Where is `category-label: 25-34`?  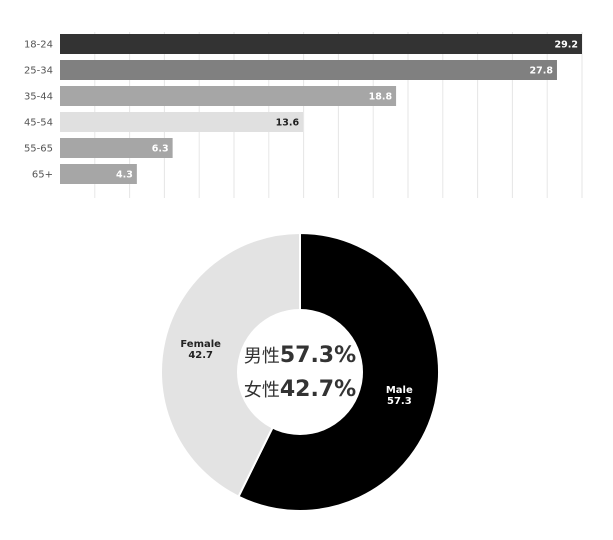 category-label: 25-34 is located at coordinates (38, 71).